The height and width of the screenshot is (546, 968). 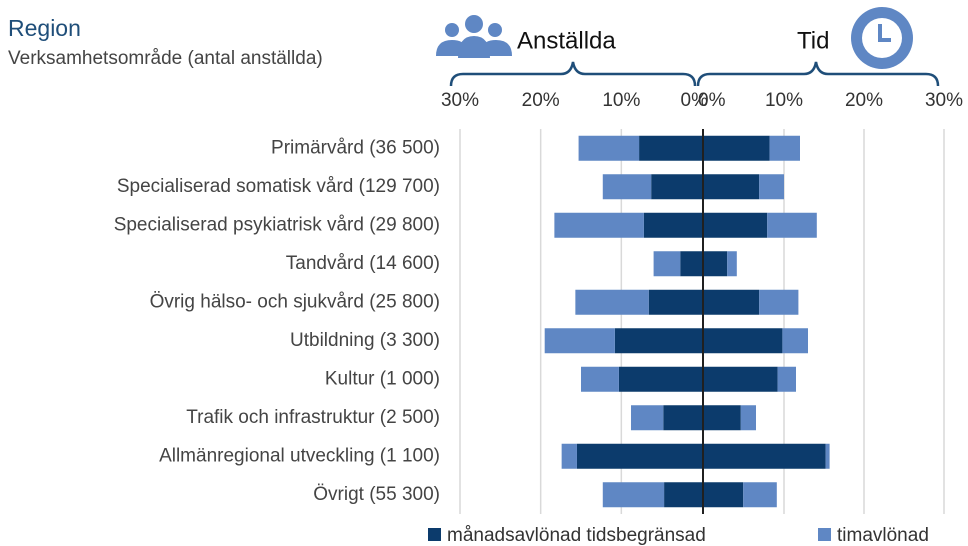 What do you see at coordinates (299, 455) in the screenshot?
I see `category-label: Allmänregional utveckling (1 100)` at bounding box center [299, 455].